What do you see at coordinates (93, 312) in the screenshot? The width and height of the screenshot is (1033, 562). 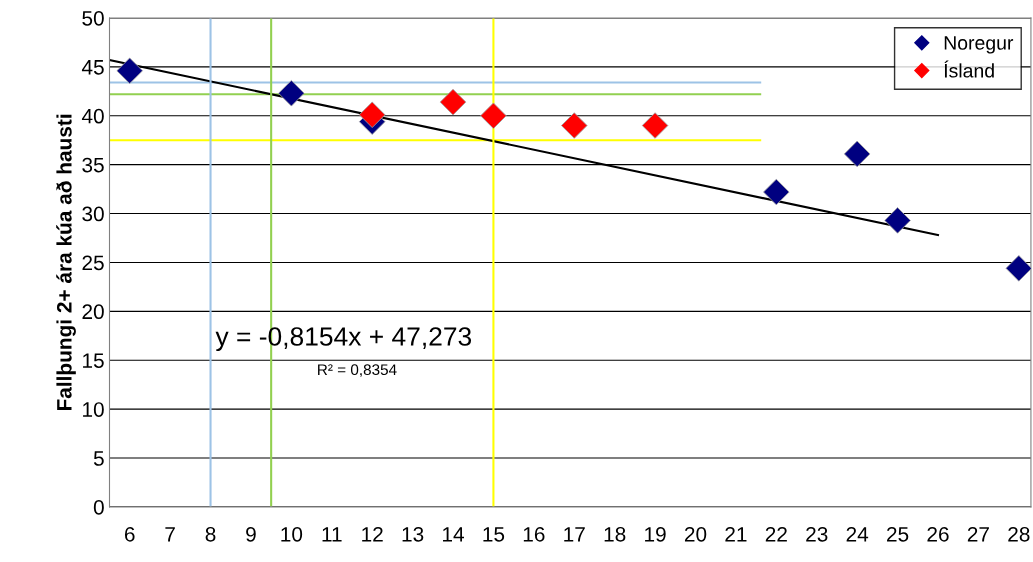 I see `y-tick-label: 20` at bounding box center [93, 312].